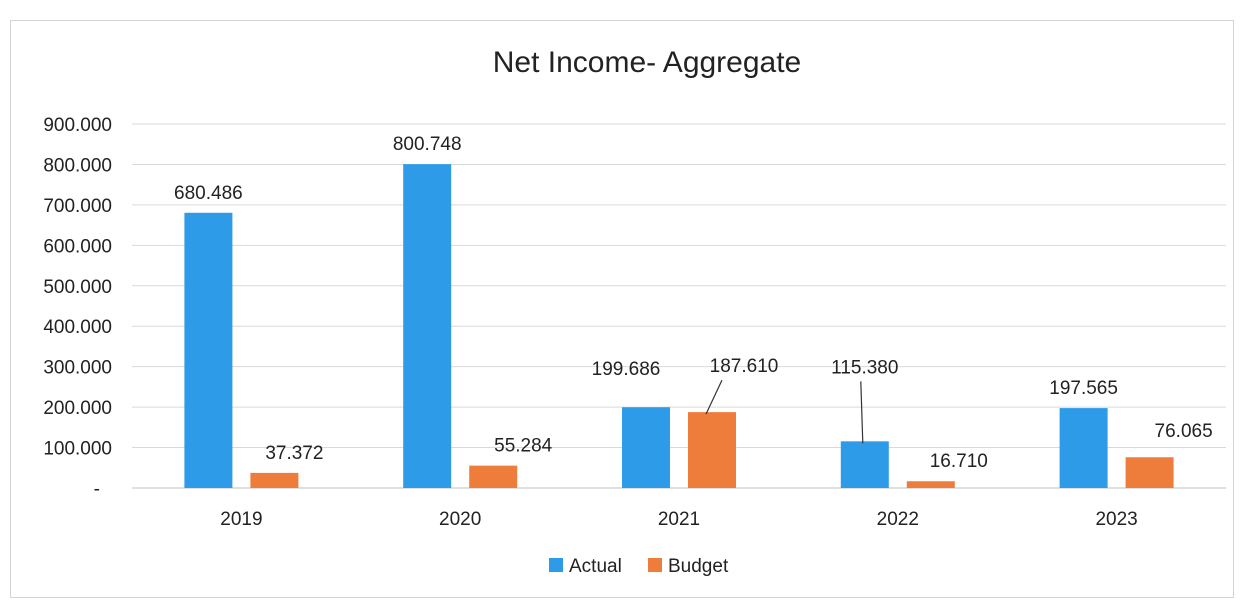 The image size is (1249, 606). I want to click on bar-budget-2020, so click(493, 476).